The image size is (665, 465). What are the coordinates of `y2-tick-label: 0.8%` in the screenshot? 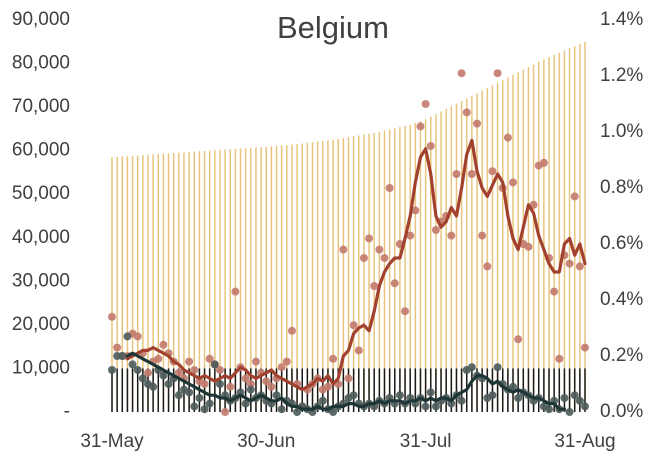 It's located at (621, 187).